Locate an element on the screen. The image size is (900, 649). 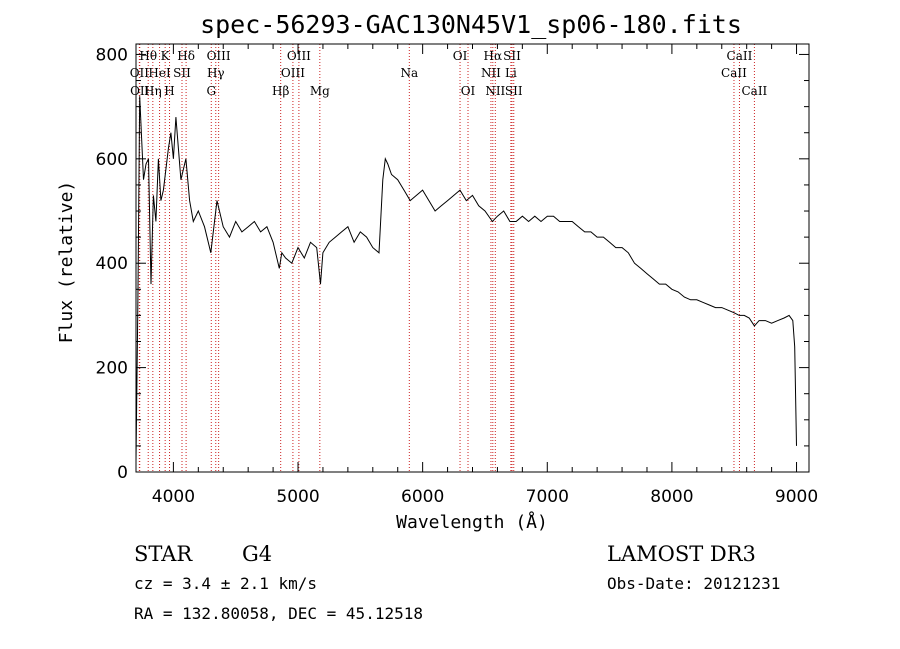
y-tick-label: 0 is located at coordinates (122, 473).